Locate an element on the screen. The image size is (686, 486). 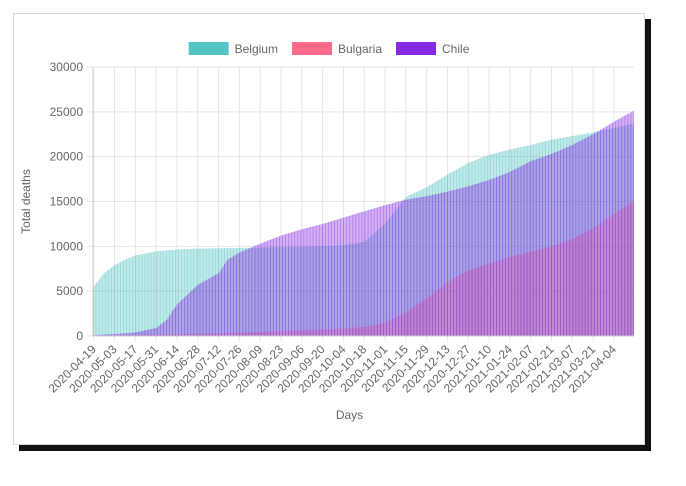
legend-item-bulgaria: Bulgaria is located at coordinates (336, 49).